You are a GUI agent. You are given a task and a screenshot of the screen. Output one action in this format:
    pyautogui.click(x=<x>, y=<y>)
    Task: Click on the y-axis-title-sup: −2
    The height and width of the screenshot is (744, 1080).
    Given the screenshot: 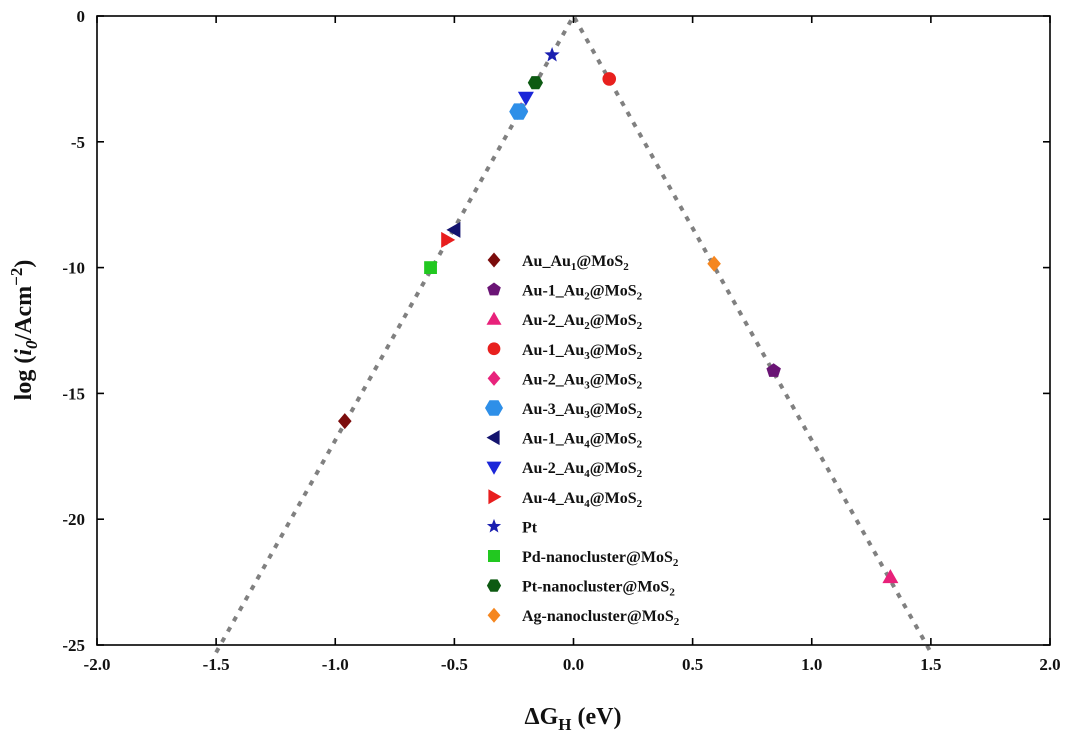 What is the action you would take?
    pyautogui.click(x=16, y=277)
    